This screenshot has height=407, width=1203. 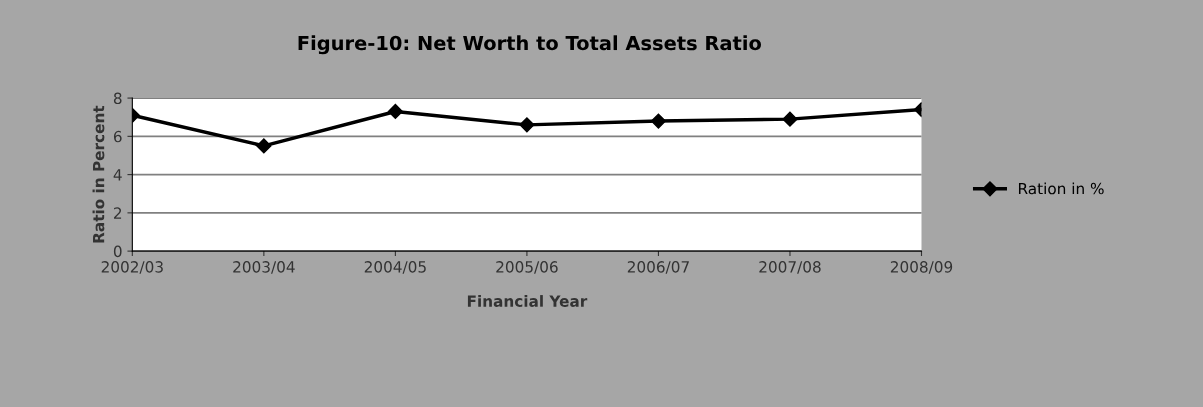 What do you see at coordinates (118, 213) in the screenshot?
I see `y-tick-label: 2` at bounding box center [118, 213].